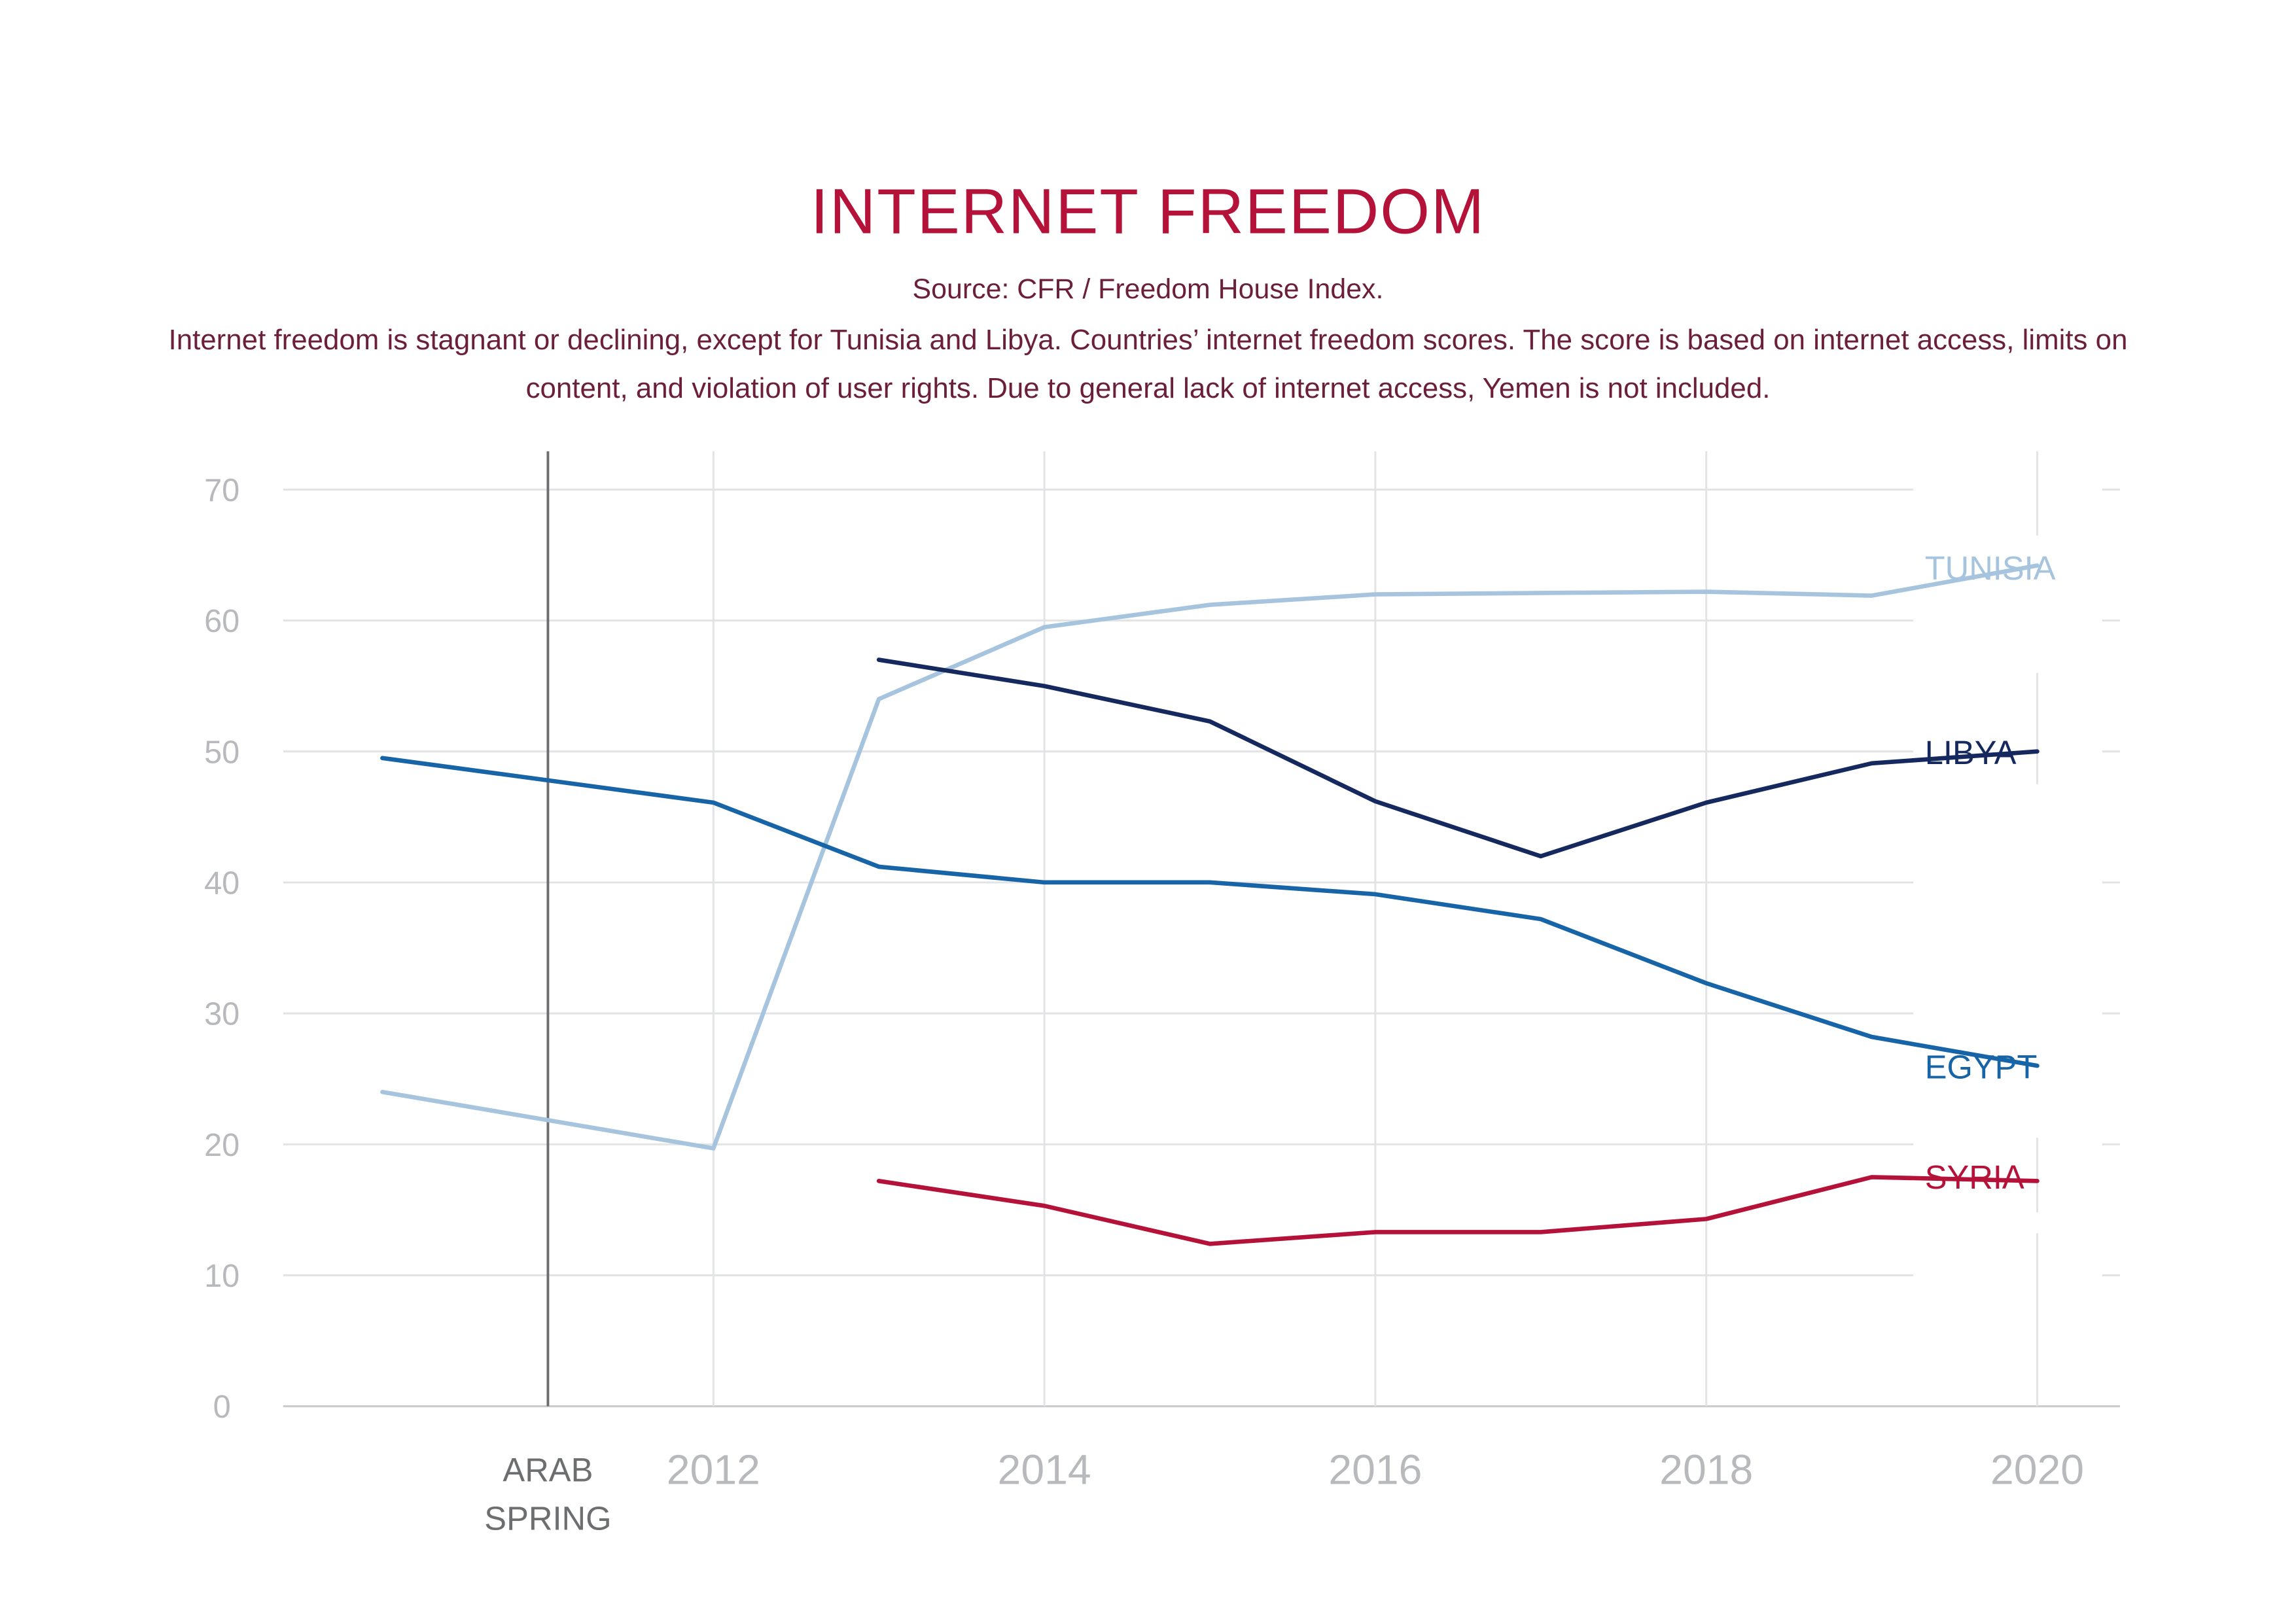  I want to click on y-tick-label: 20, so click(221, 1146).